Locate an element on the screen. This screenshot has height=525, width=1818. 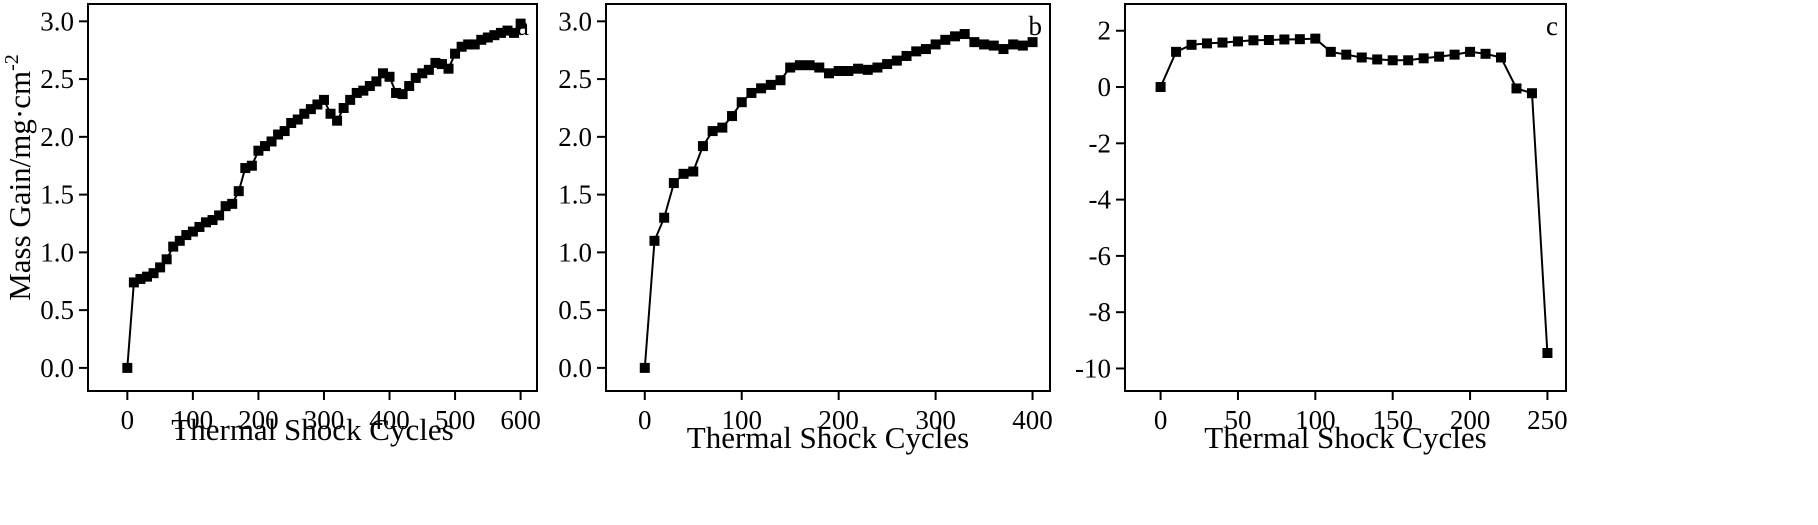
panel-letter: c is located at coordinates (1552, 26).